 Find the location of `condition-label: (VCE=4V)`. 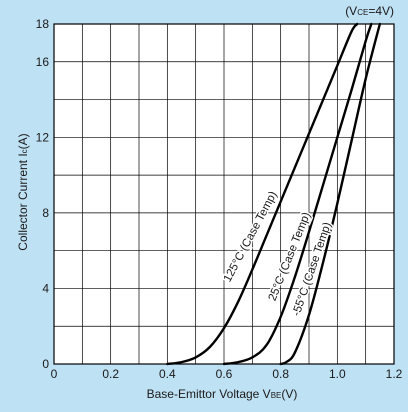

condition-label: (VCE=4V) is located at coordinates (369, 11).